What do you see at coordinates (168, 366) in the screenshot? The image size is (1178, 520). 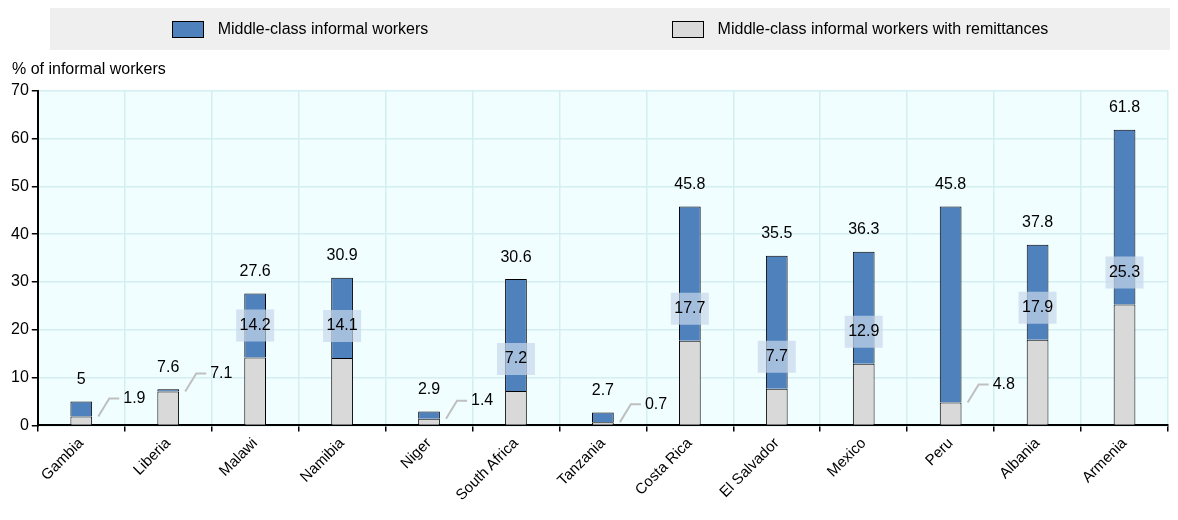 I see `total-label: 7.6` at bounding box center [168, 366].